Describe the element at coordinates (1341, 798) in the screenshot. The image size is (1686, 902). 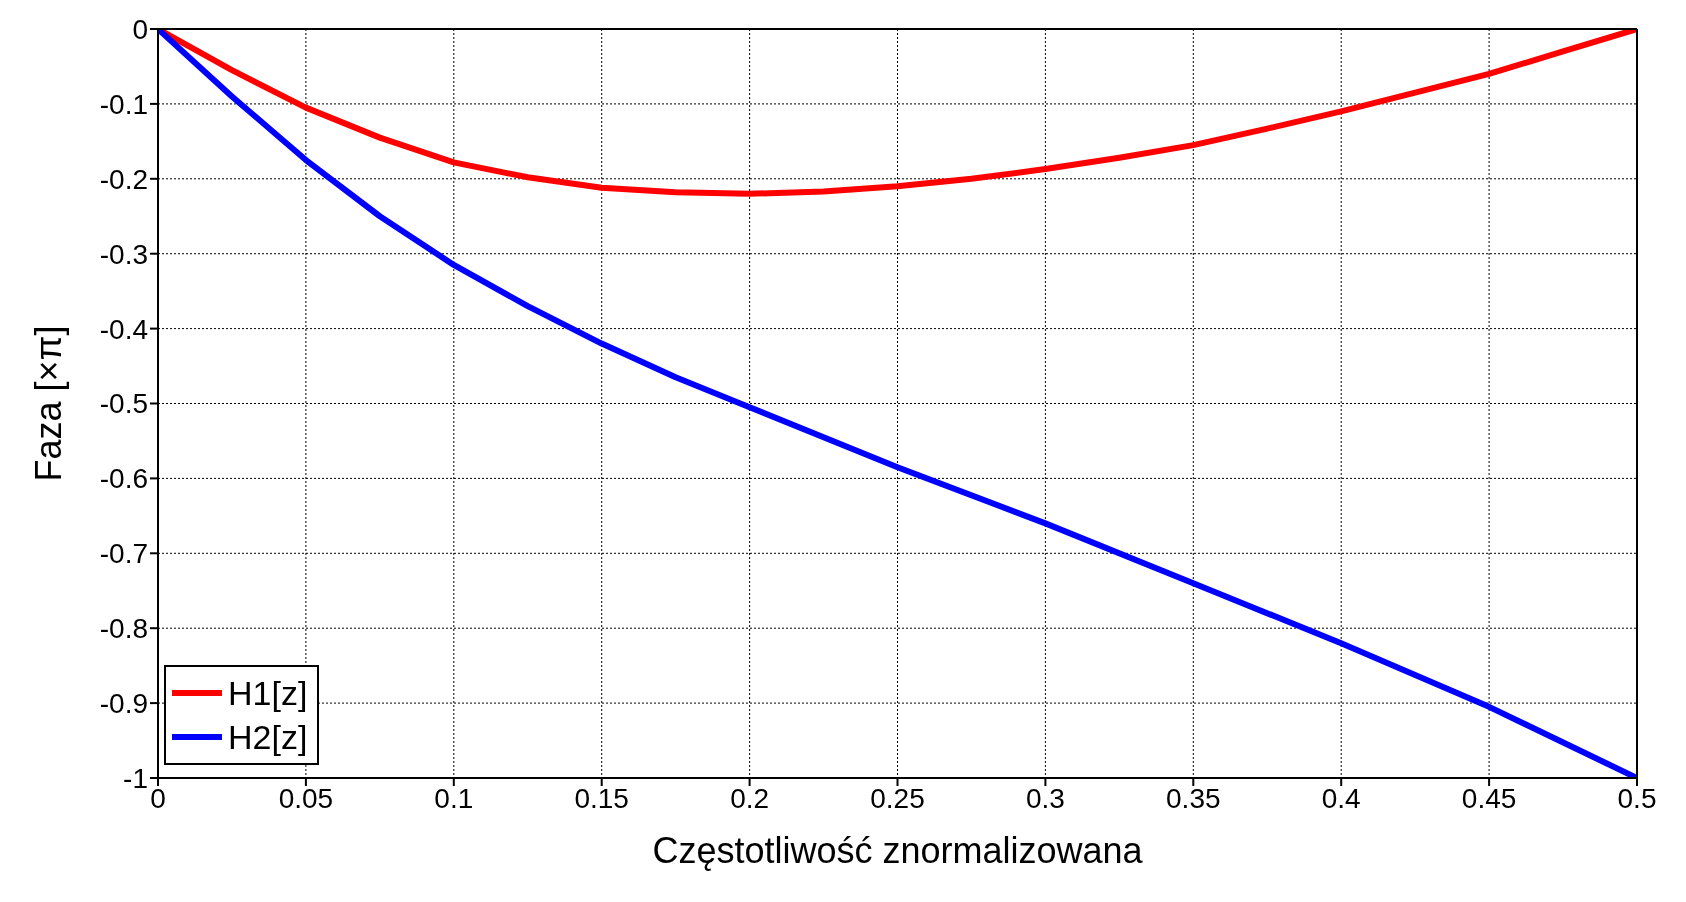
I see `x-tick-label: 0.4` at that location.